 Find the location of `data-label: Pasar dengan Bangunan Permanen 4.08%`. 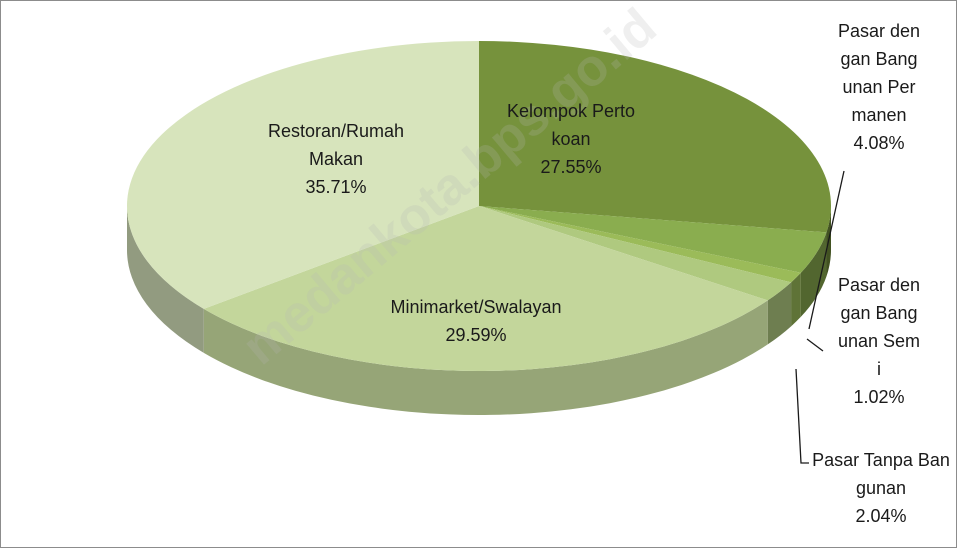

data-label: Pasar dengan Bangunan Permanen 4.08% is located at coordinates (879, 87).